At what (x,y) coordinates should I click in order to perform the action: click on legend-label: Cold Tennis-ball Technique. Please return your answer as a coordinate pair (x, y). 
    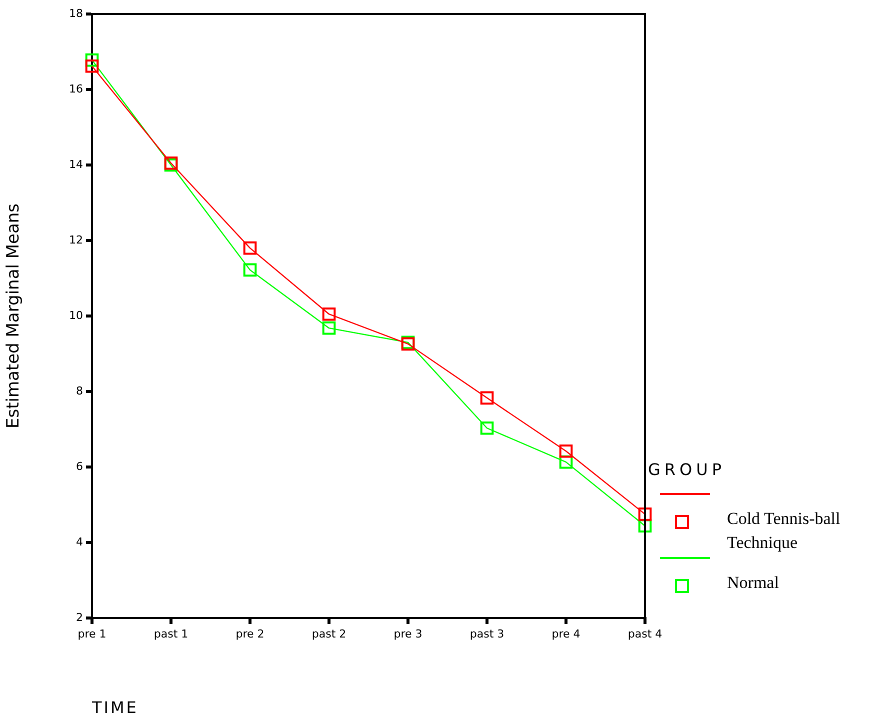
    Looking at the image, I should click on (784, 531).